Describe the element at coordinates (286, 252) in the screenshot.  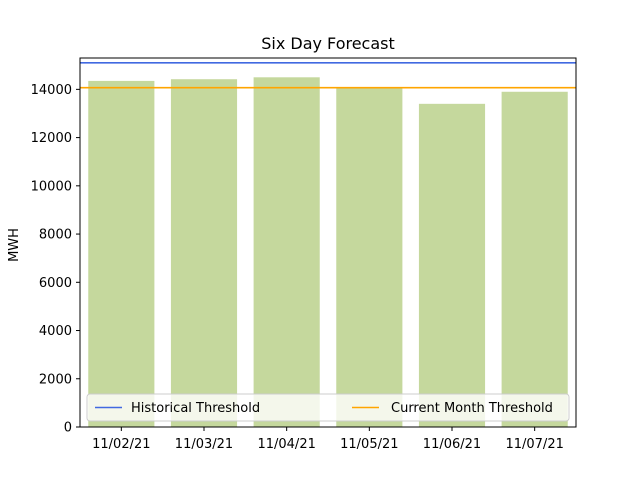
I see `bar-11/04/21` at that location.